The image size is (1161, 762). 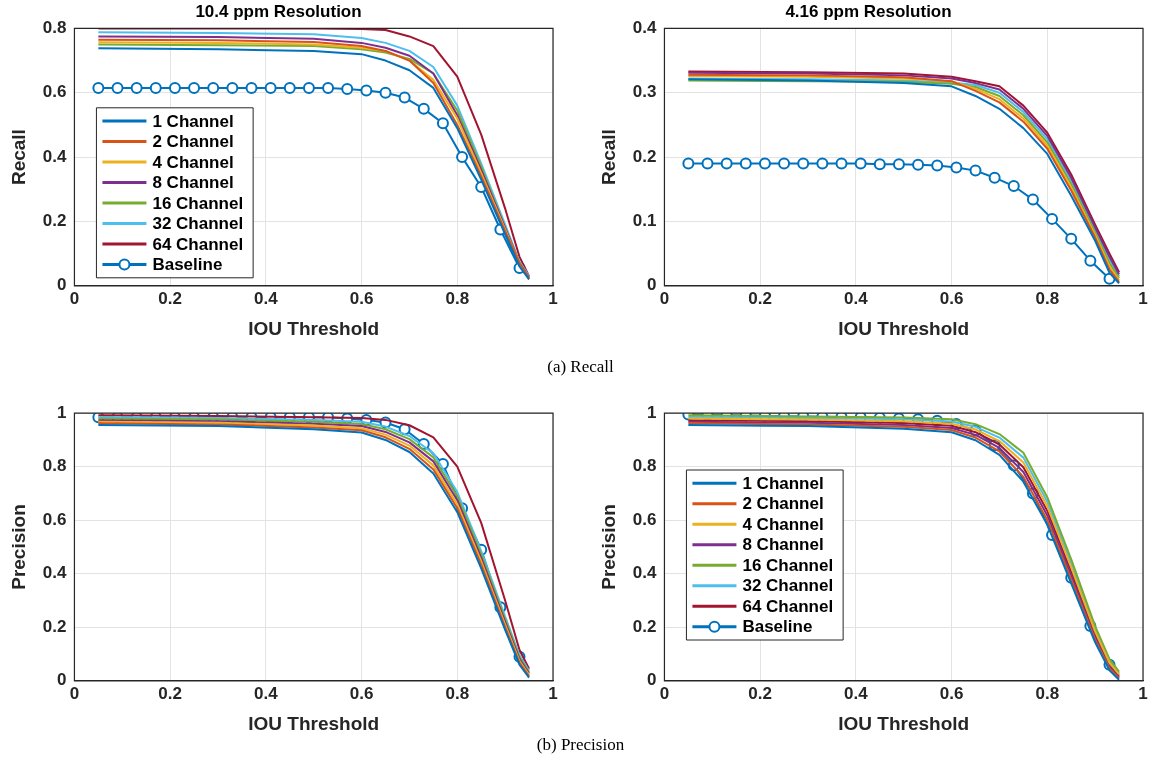 What do you see at coordinates (278, 11) in the screenshot?
I see `chart-title: 10.4 ppm Resolution` at bounding box center [278, 11].